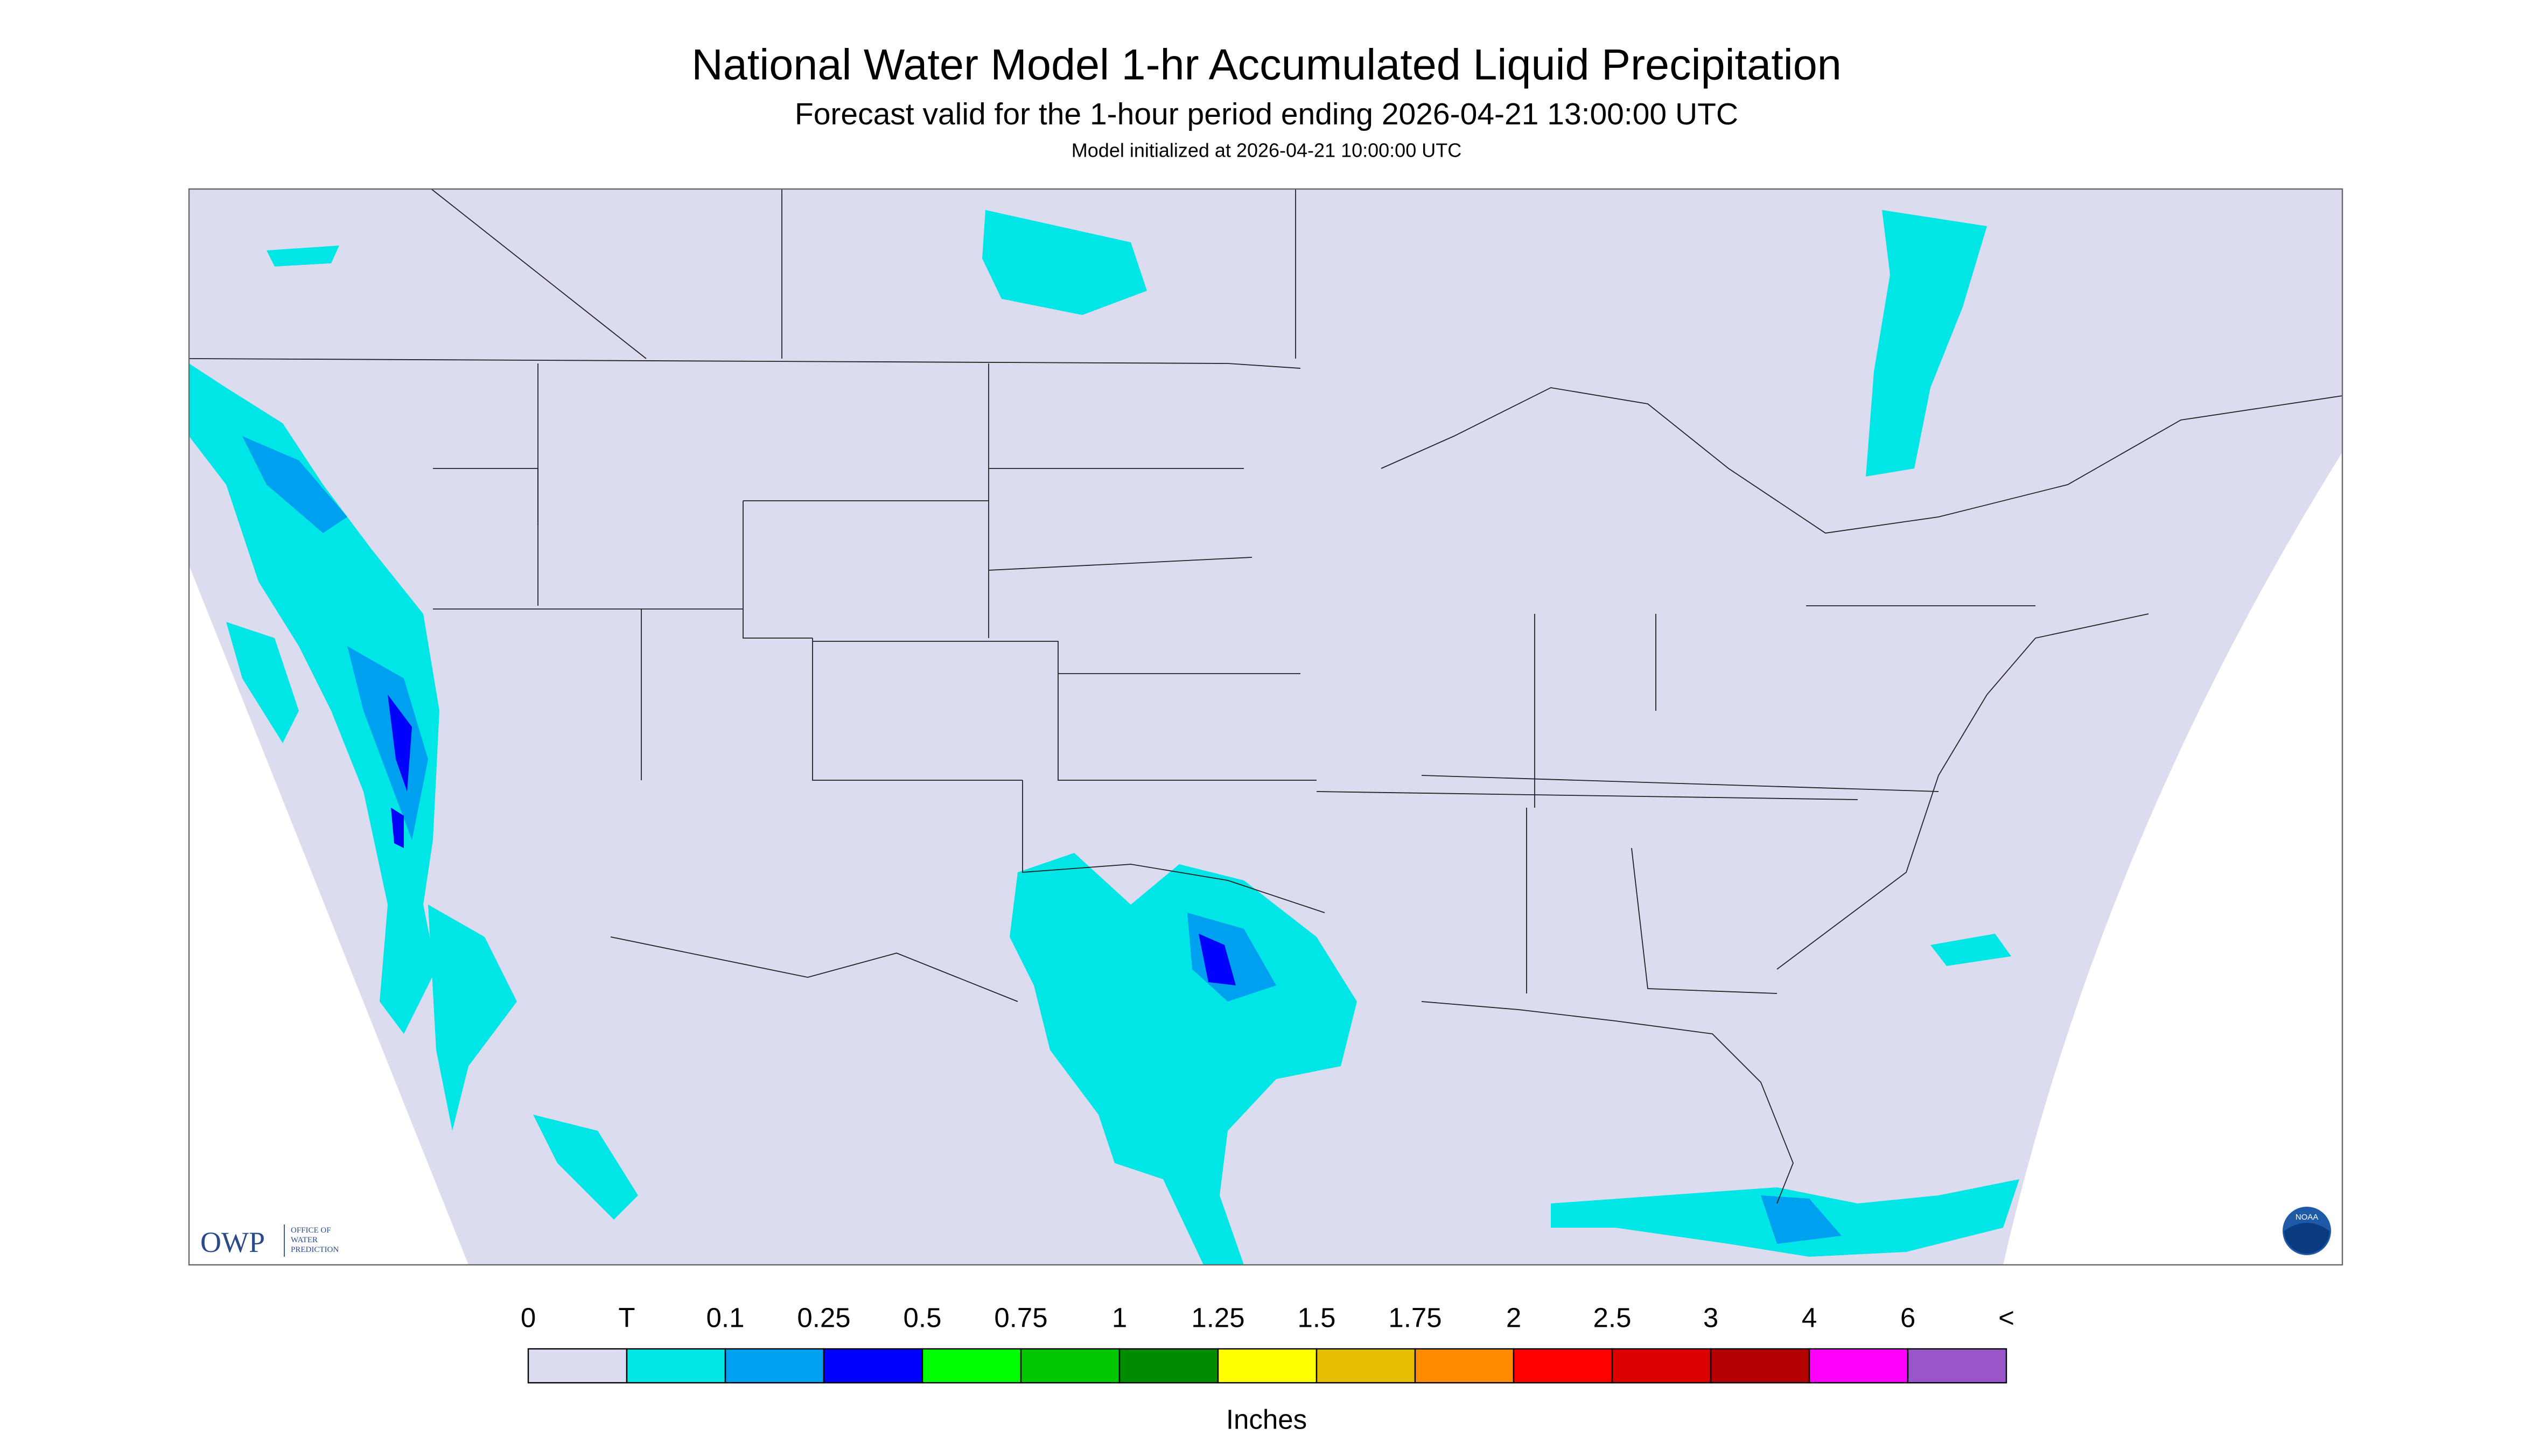 This screenshot has height=1456, width=2533. What do you see at coordinates (1120, 1317) in the screenshot?
I see `legend-label: 1` at bounding box center [1120, 1317].